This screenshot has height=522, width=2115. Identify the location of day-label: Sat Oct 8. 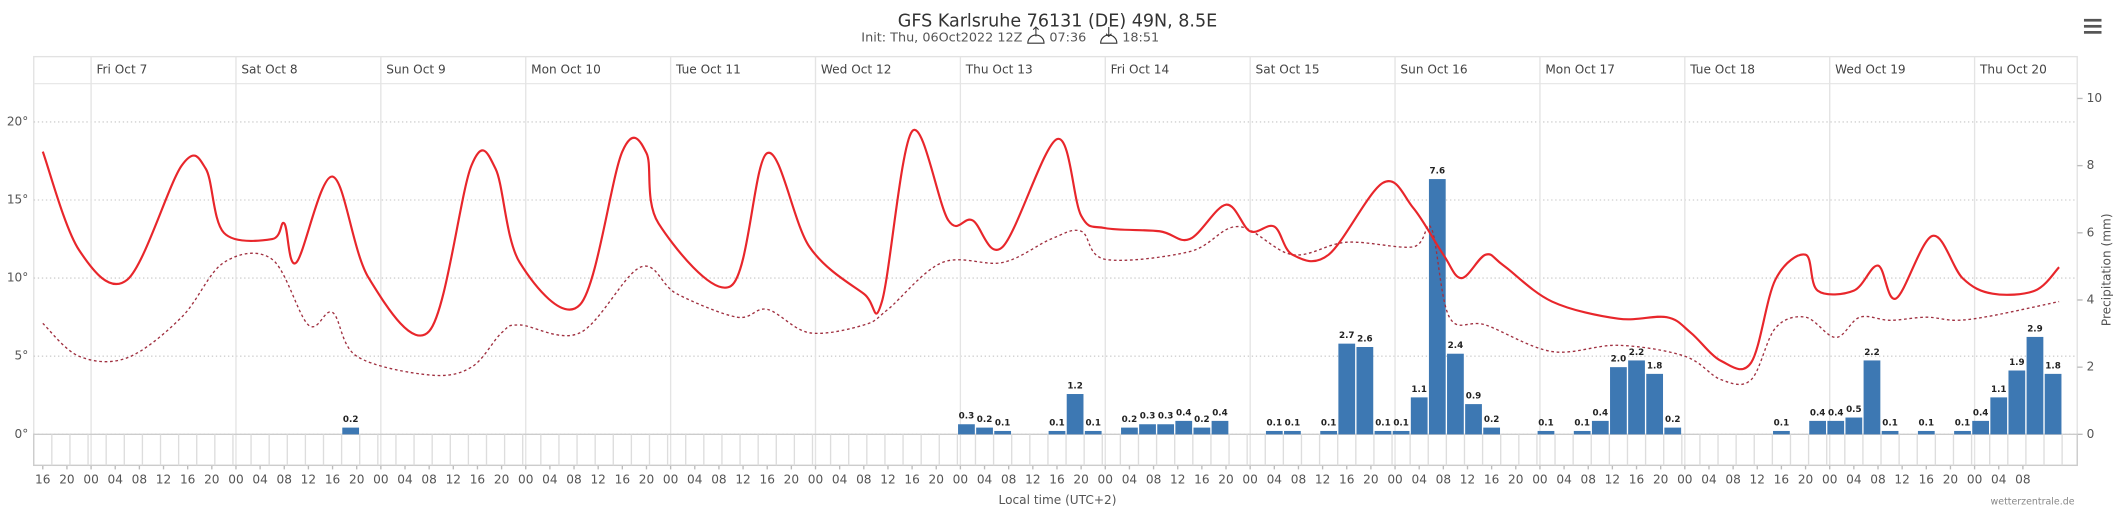
(269, 70).